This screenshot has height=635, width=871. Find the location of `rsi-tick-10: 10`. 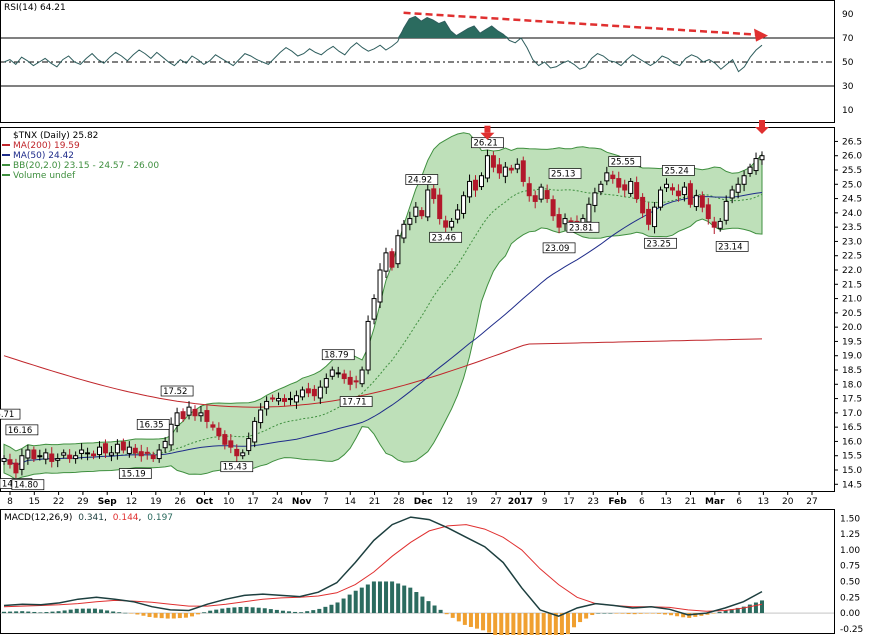

rsi-tick-10: 10 is located at coordinates (848, 111).